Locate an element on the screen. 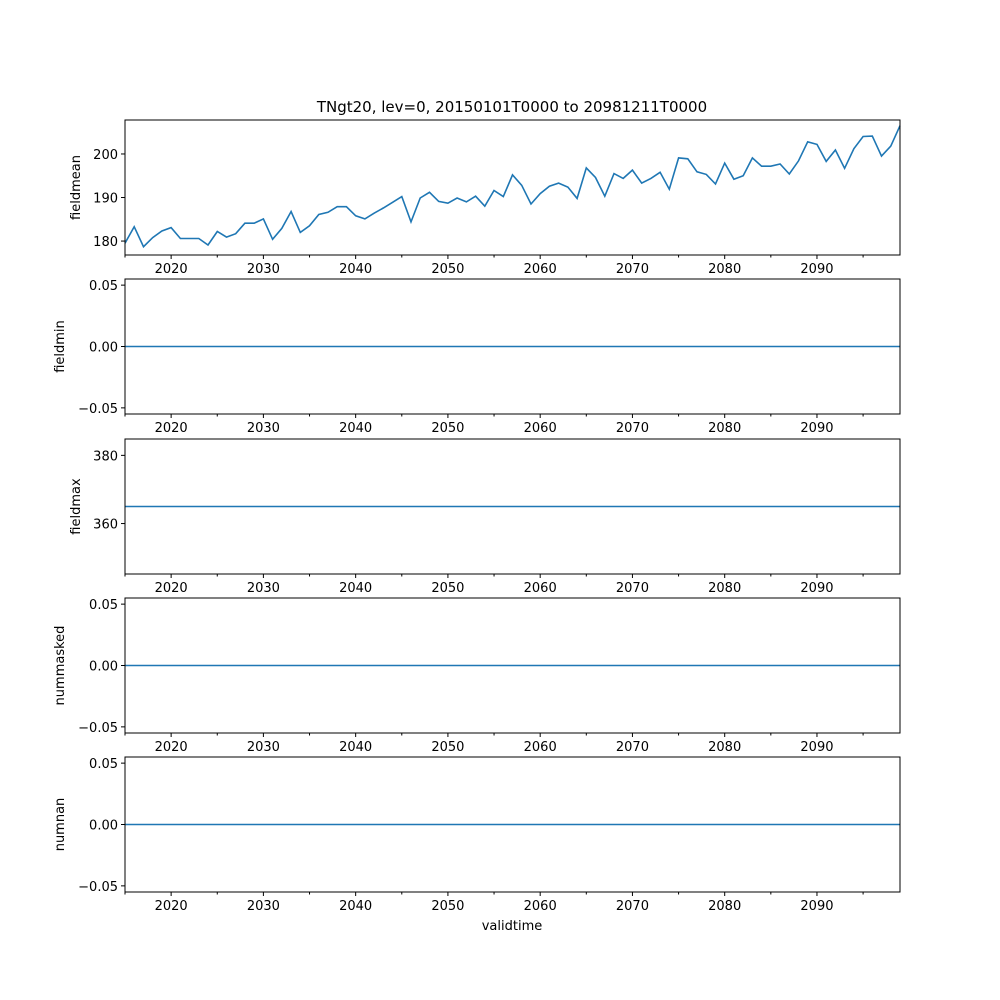  data-line-fieldmean is located at coordinates (512, 187).